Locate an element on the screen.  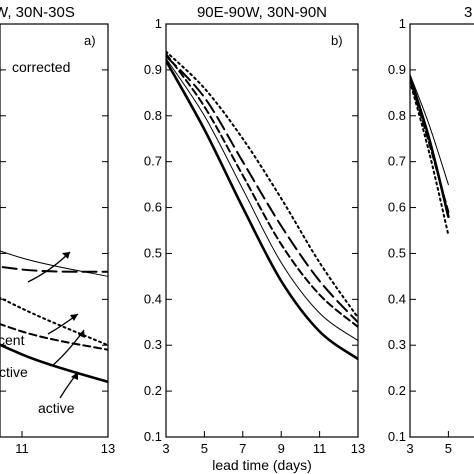
x-tick-label: 9 is located at coordinates (281, 448).